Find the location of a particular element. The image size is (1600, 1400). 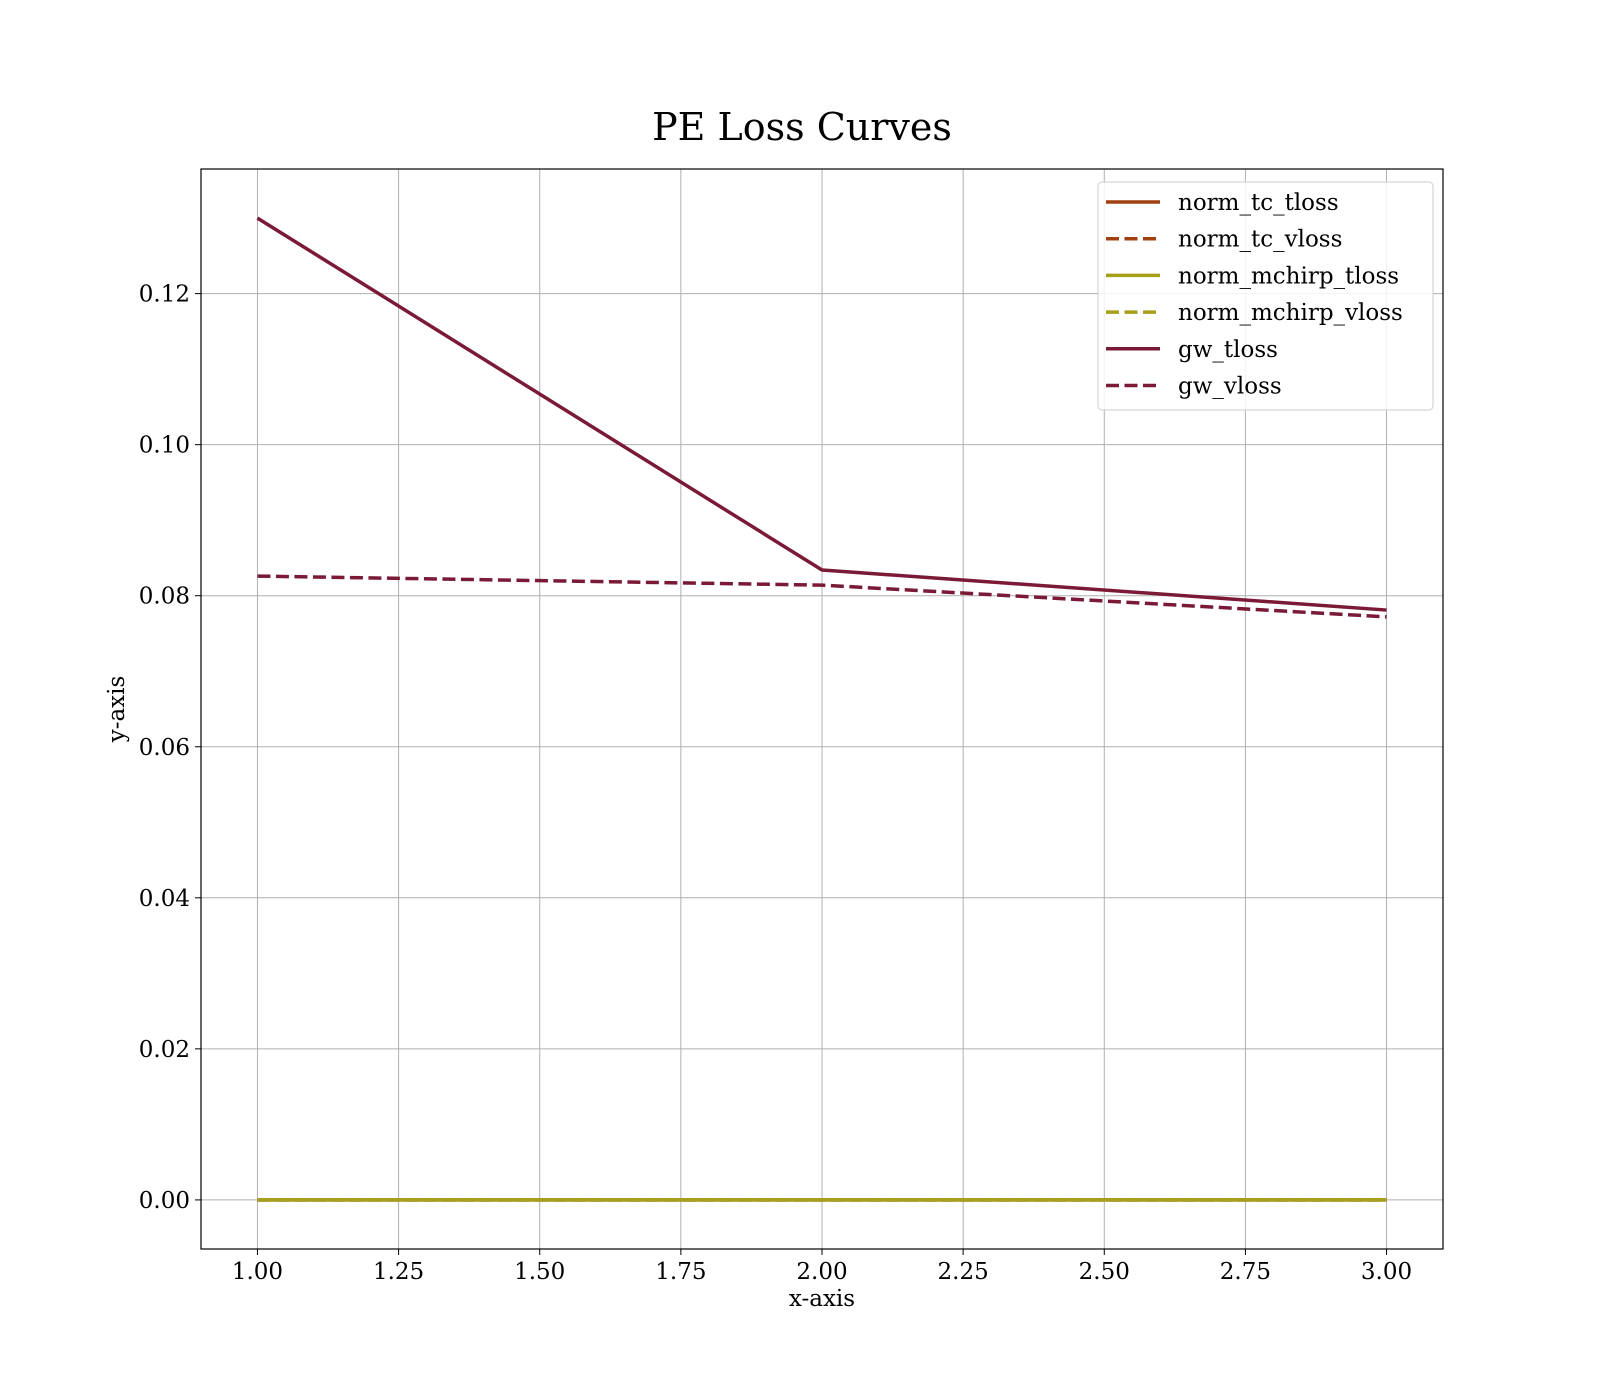

x-tick-label: 3.00 is located at coordinates (1386, 1272).